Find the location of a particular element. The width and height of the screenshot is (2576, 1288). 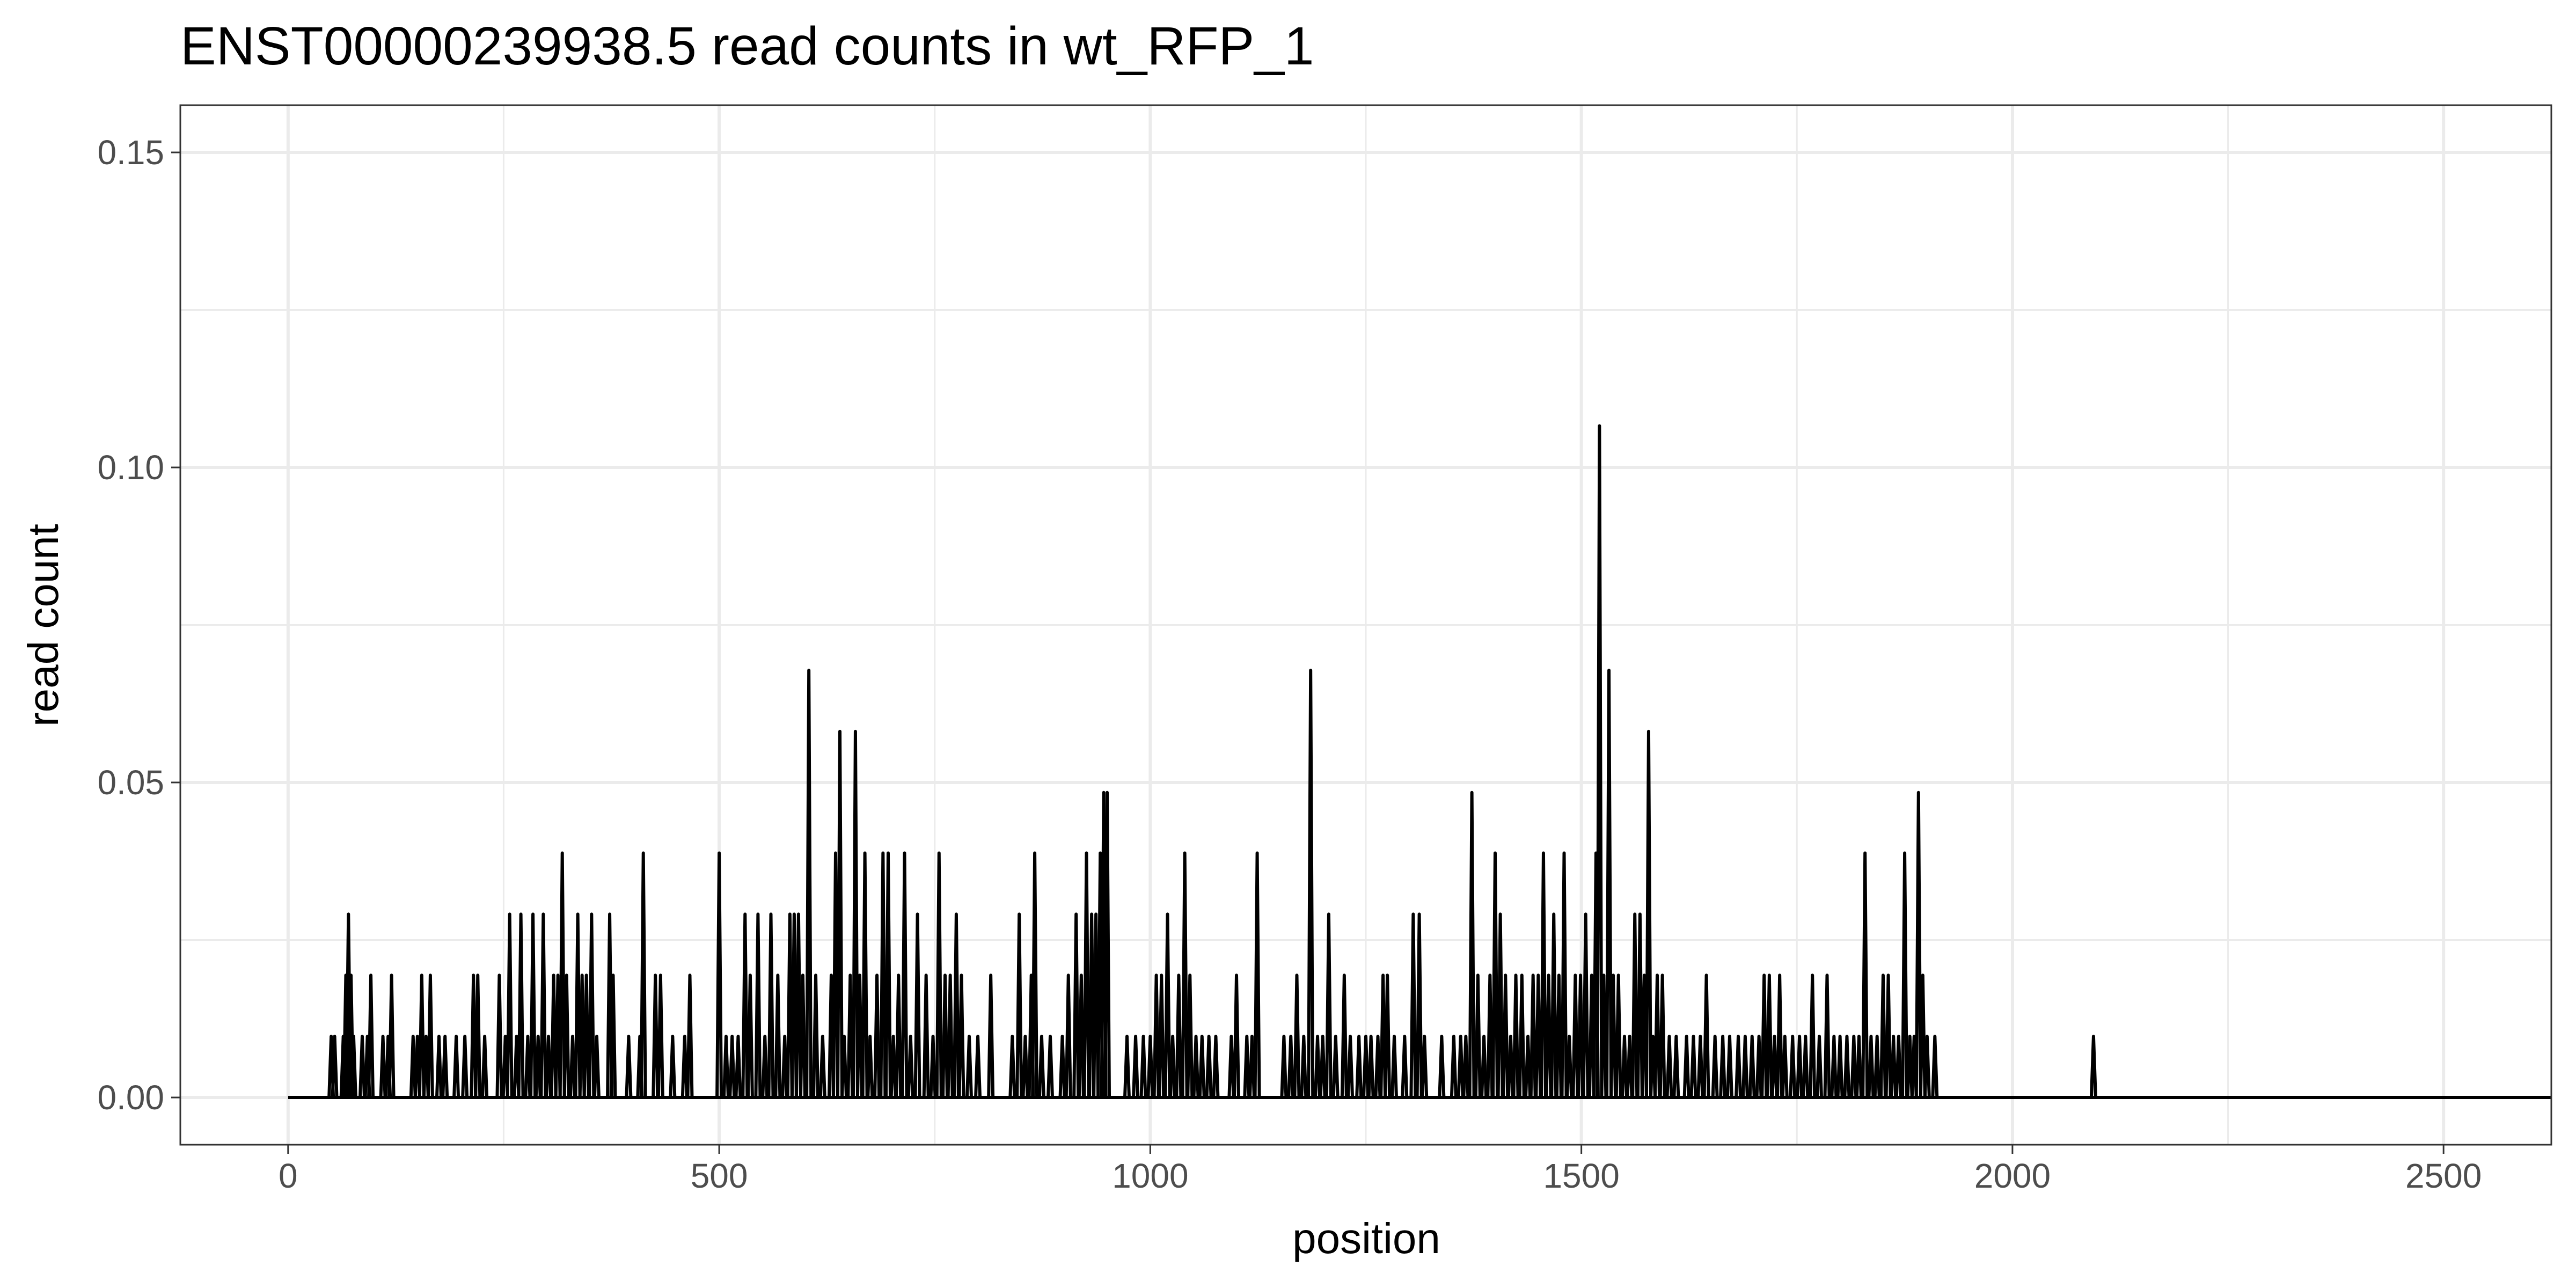

y-tick-label: 0.10 is located at coordinates (130, 467).